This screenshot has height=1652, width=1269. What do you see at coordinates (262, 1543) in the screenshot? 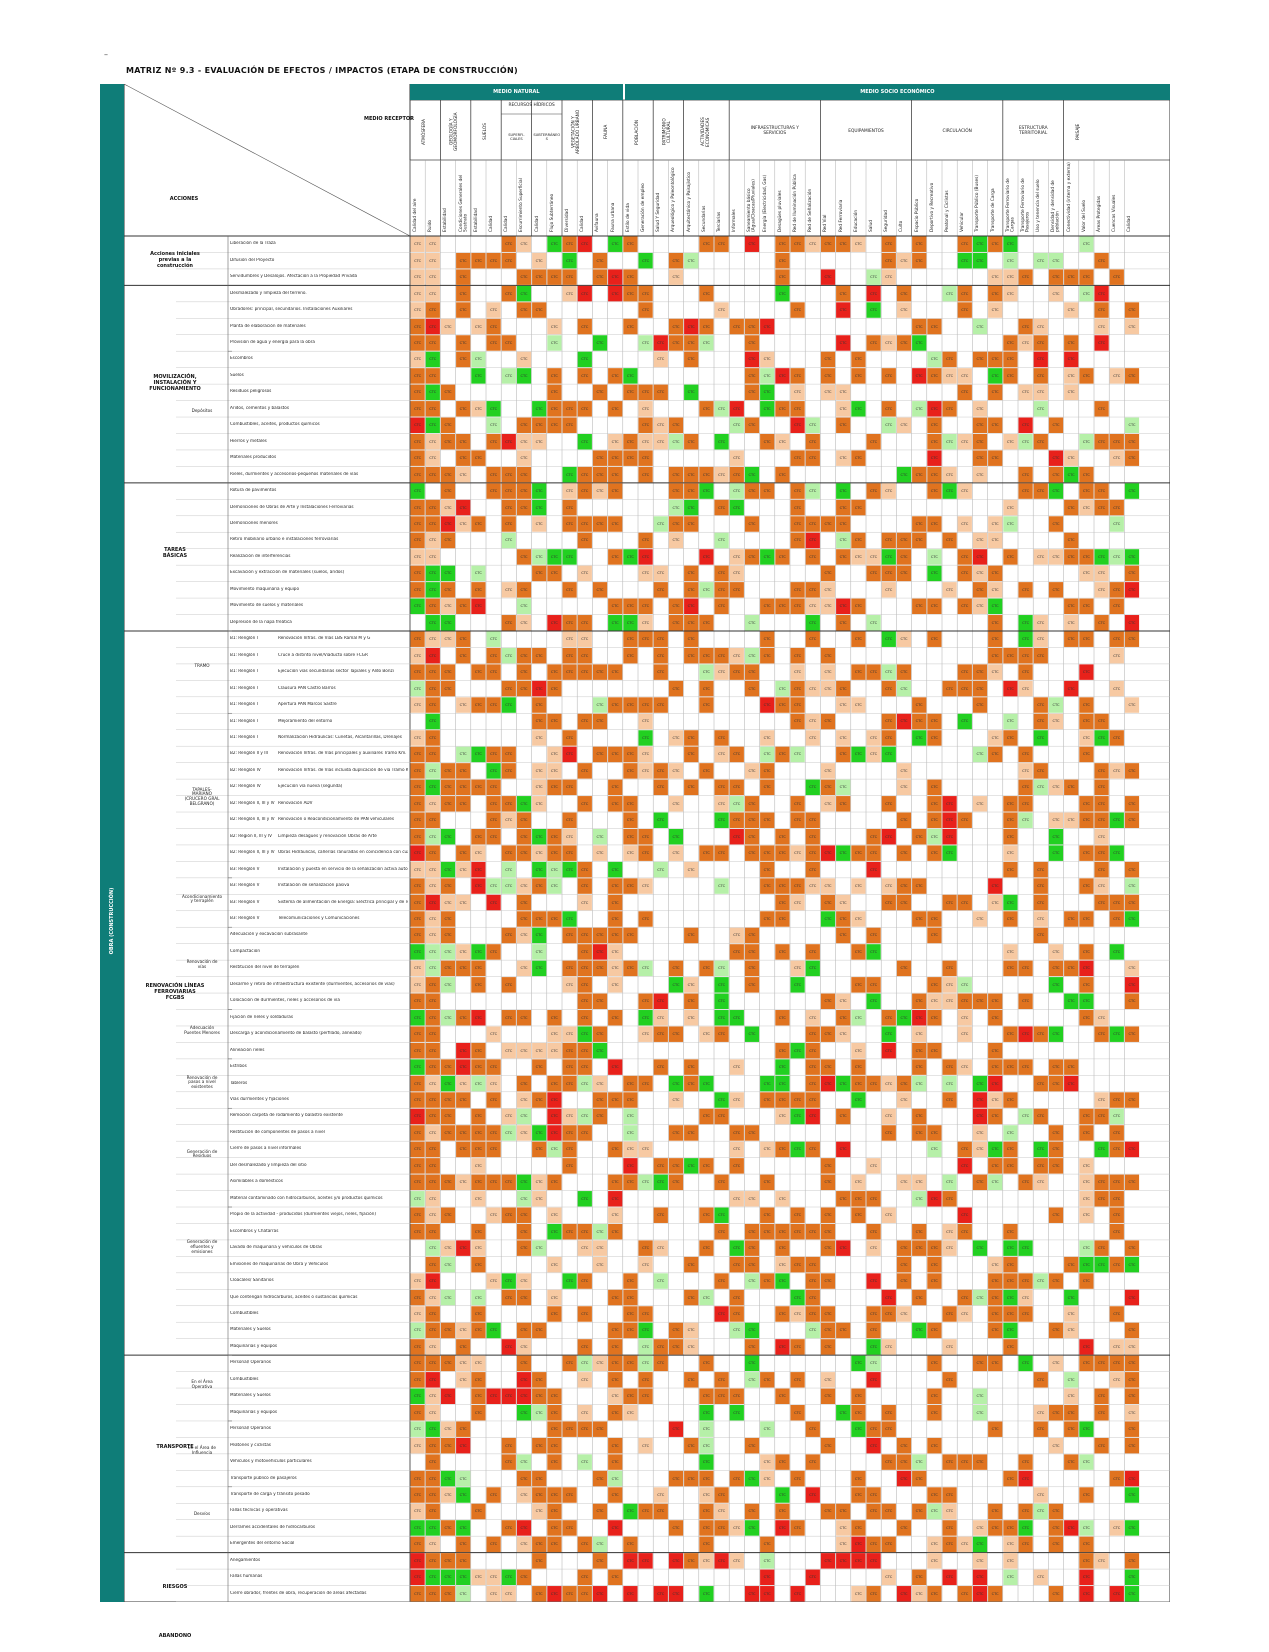
I see `action-label-79: Emergentes del entorno Social` at bounding box center [262, 1543].